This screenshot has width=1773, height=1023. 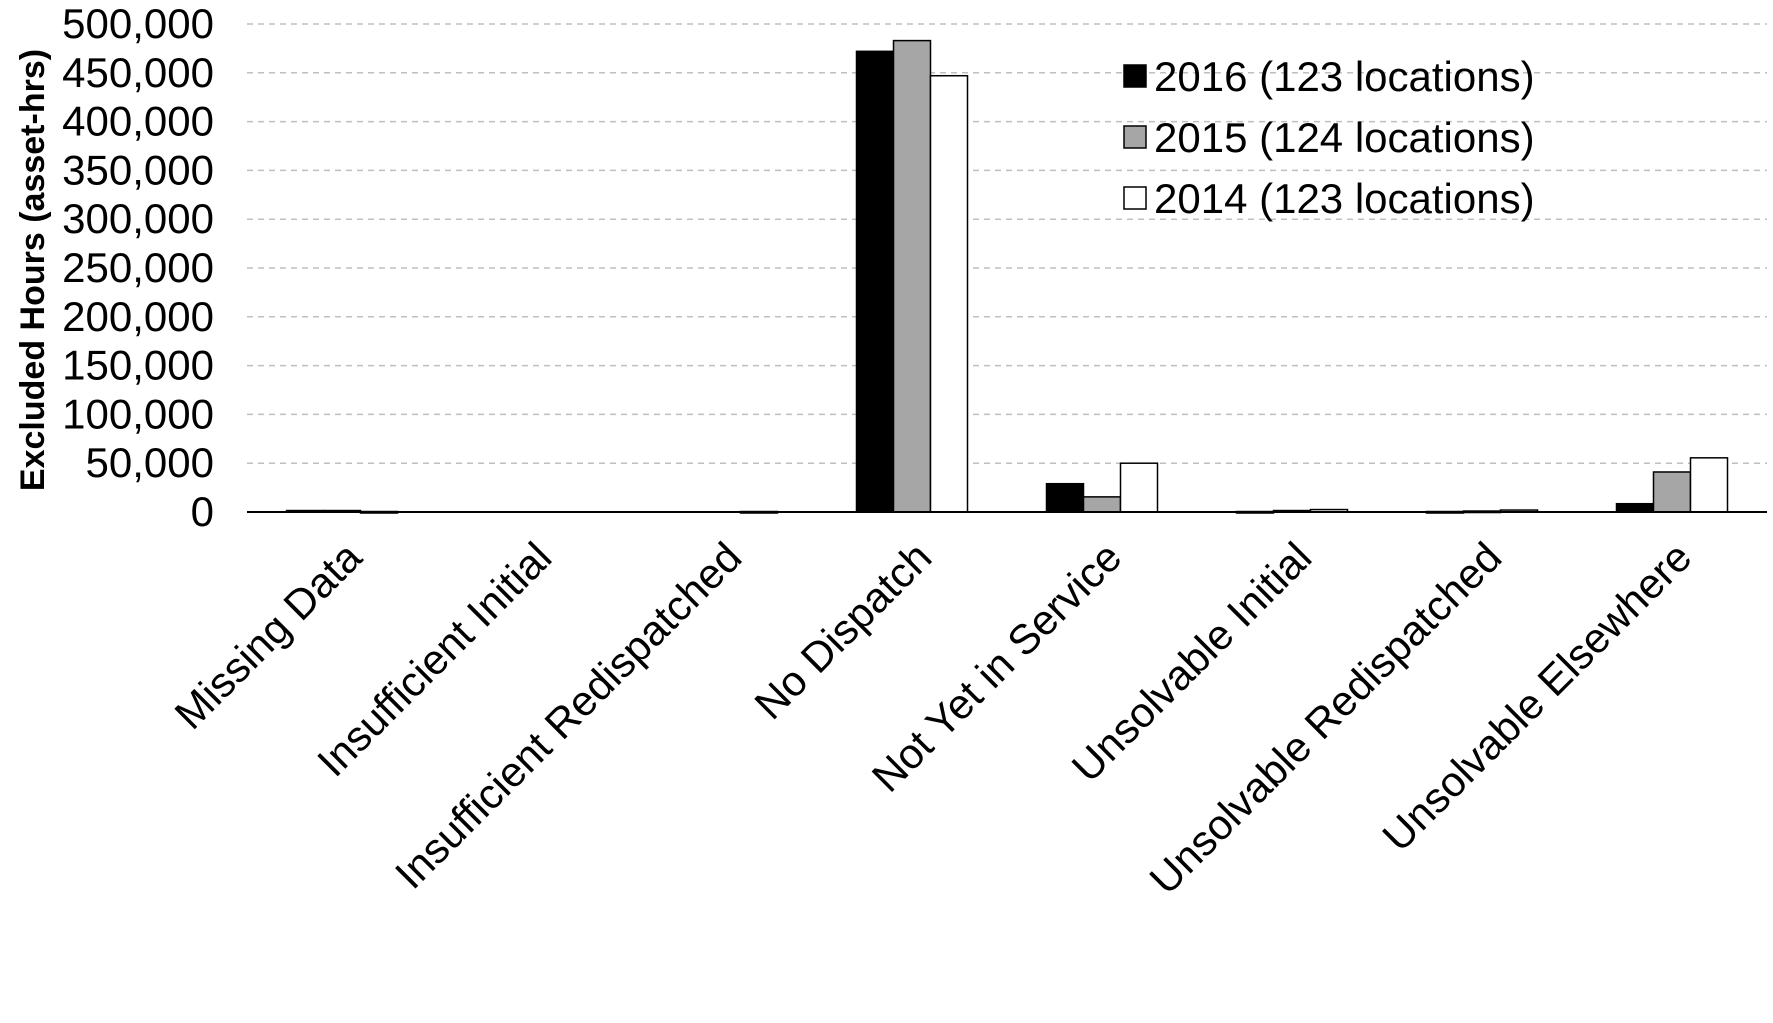 I want to click on category-label: Missing Data, so click(x=267, y=635).